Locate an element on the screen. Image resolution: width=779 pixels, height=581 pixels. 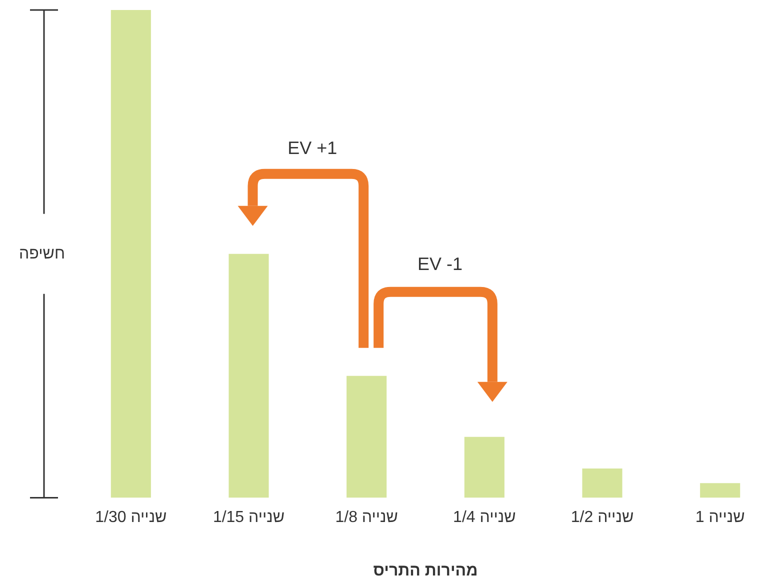
x-tick-label: 1/15 שנייה is located at coordinates (248, 517).